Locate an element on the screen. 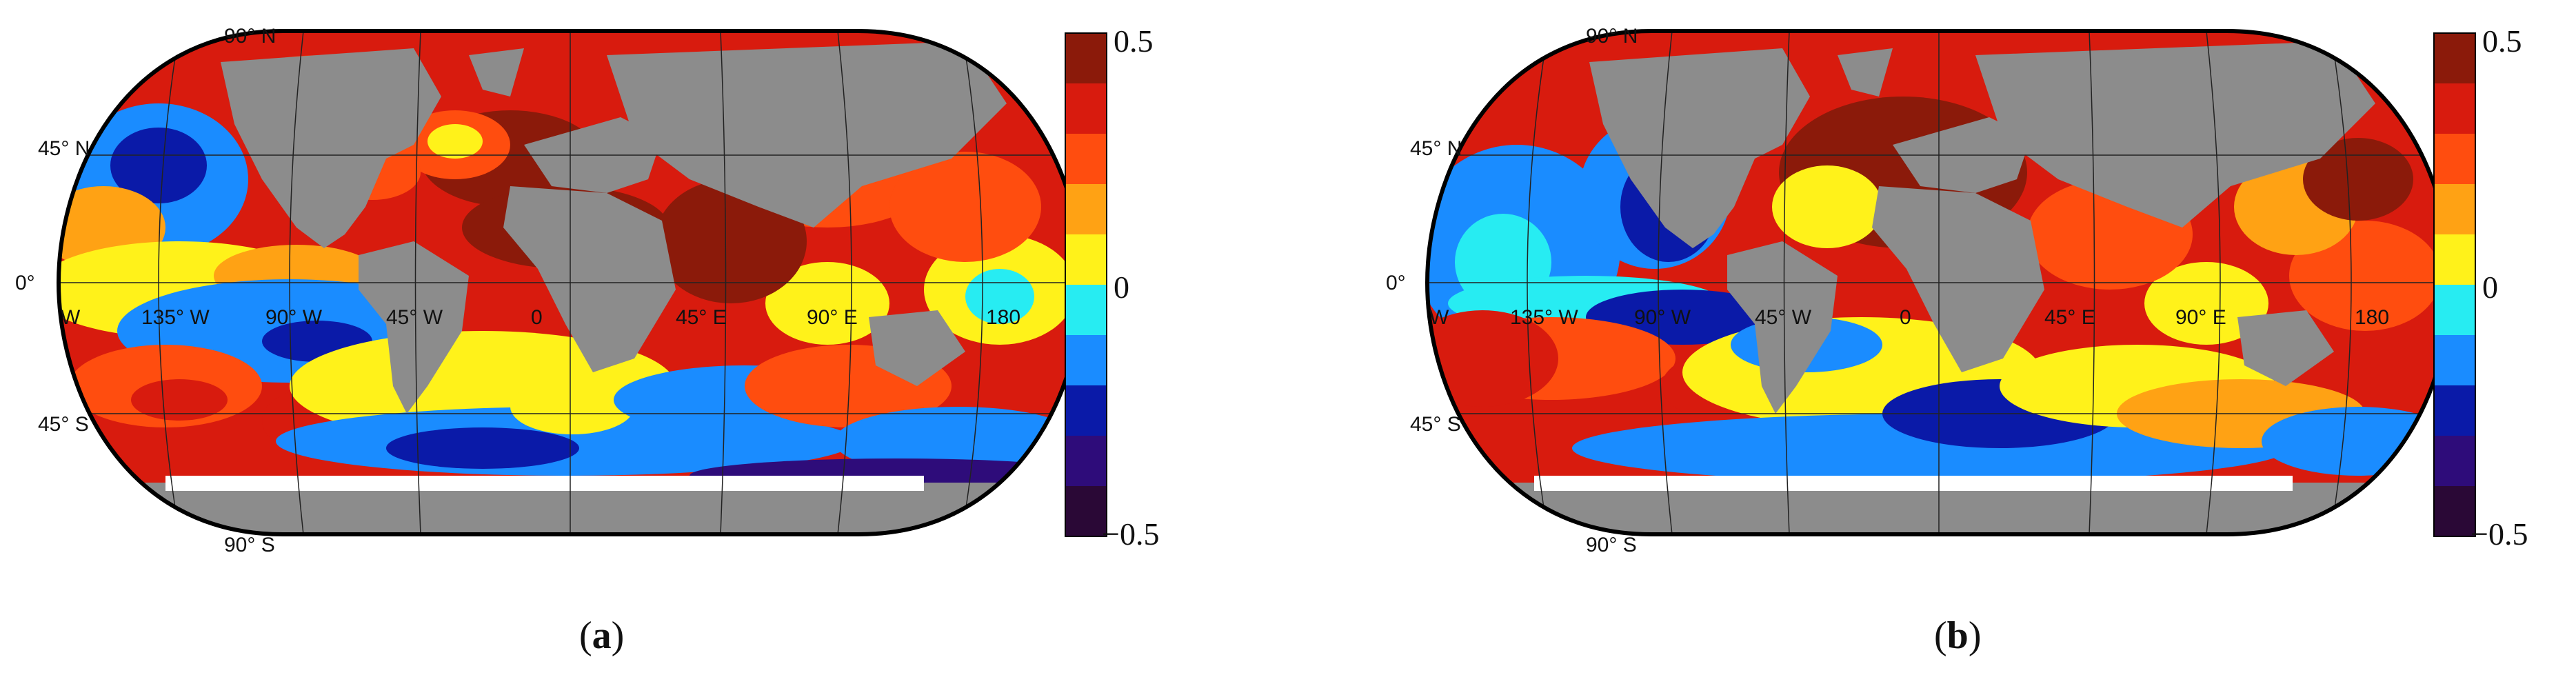 This screenshot has width=2576, height=686. colorbar-b-mid: 0 is located at coordinates (2490, 288).